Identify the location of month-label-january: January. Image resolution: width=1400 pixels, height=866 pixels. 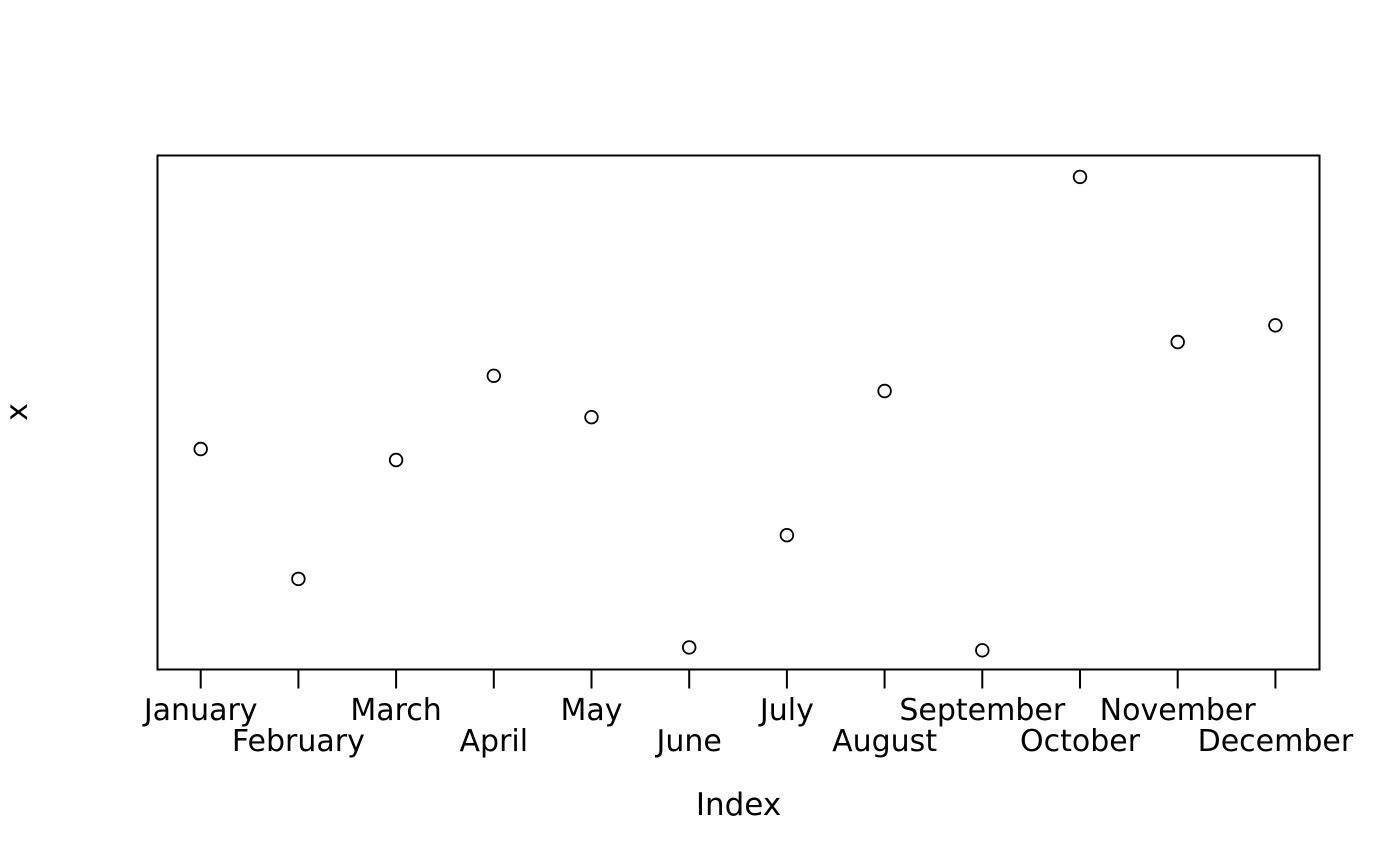
(200, 710).